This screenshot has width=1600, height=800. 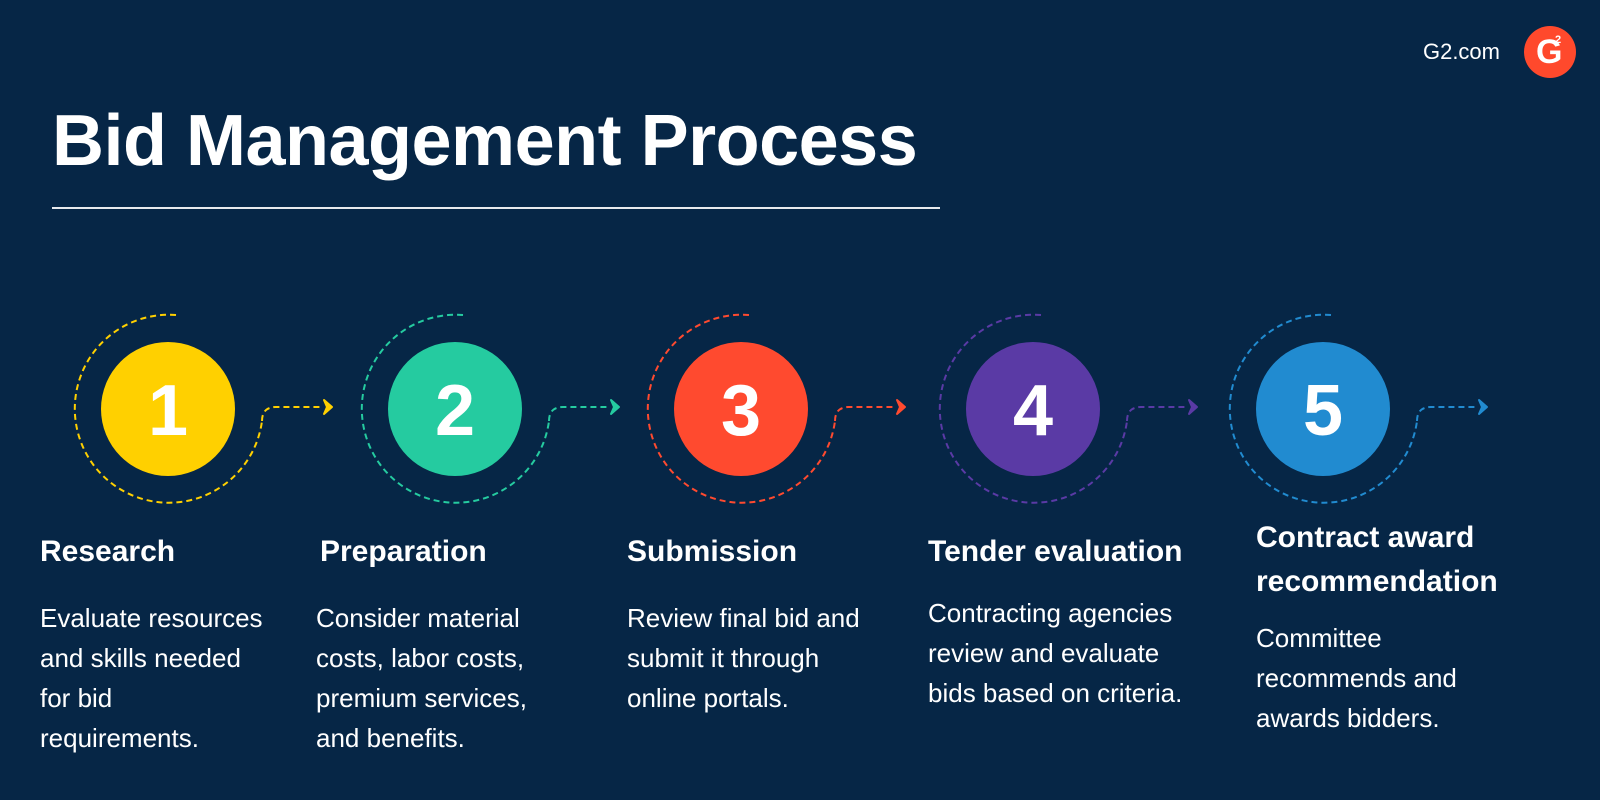 I want to click on step-5-connector, so click(x=1445, y=414).